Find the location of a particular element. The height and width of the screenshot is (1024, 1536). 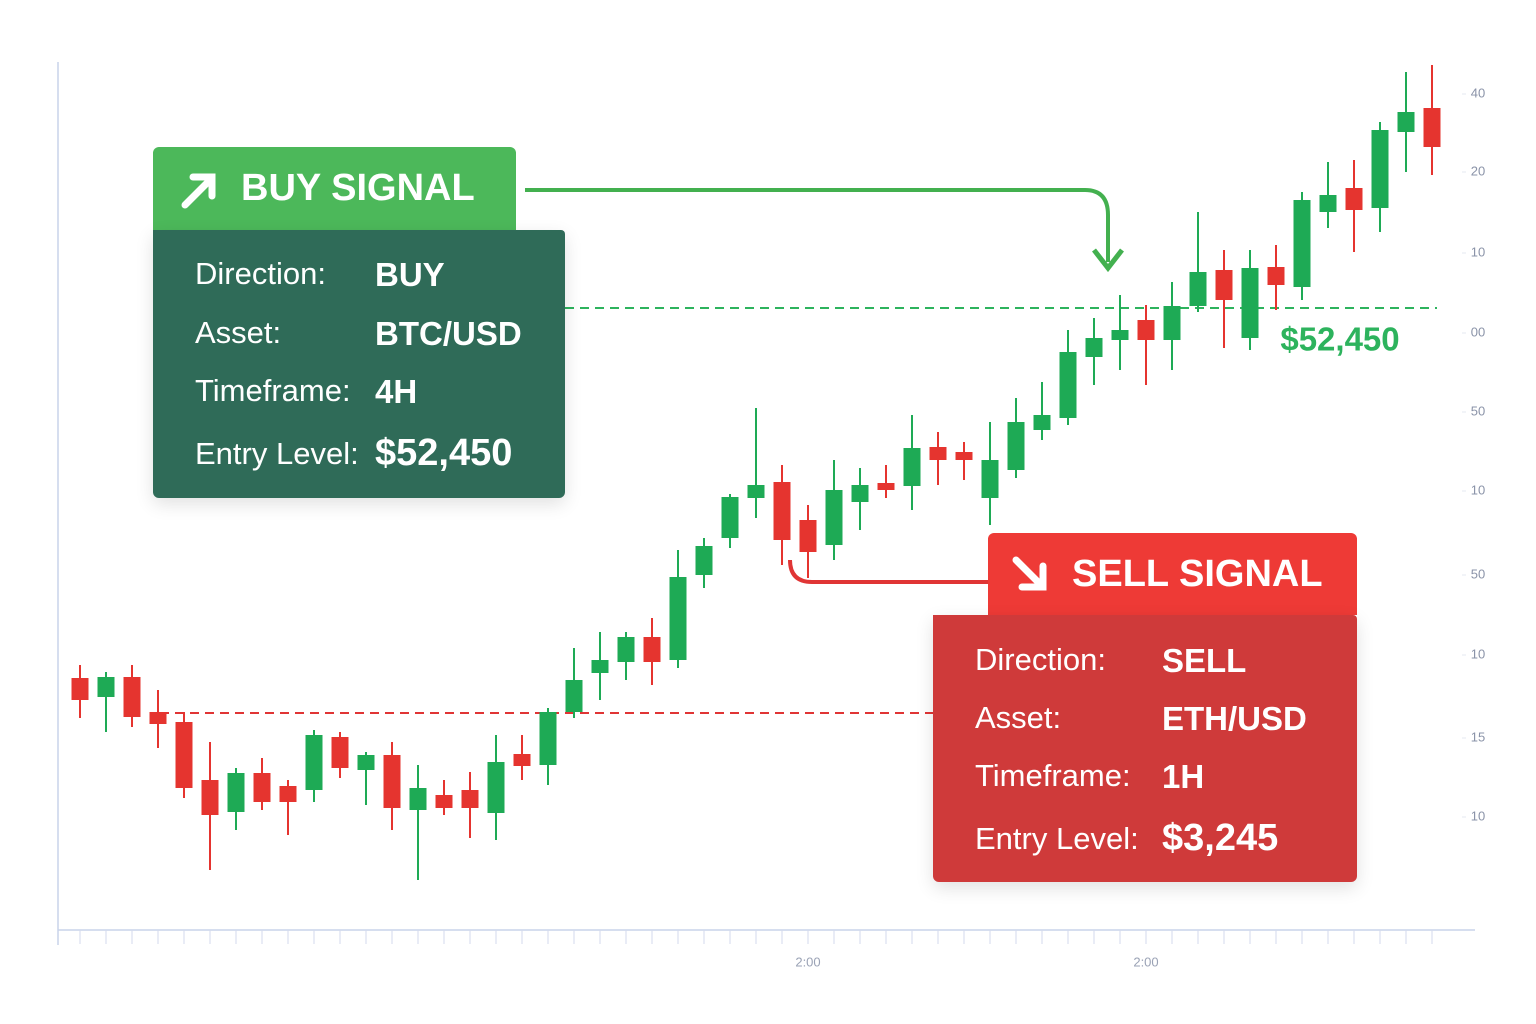

y-tick-label: 15 is located at coordinates (1478, 736).